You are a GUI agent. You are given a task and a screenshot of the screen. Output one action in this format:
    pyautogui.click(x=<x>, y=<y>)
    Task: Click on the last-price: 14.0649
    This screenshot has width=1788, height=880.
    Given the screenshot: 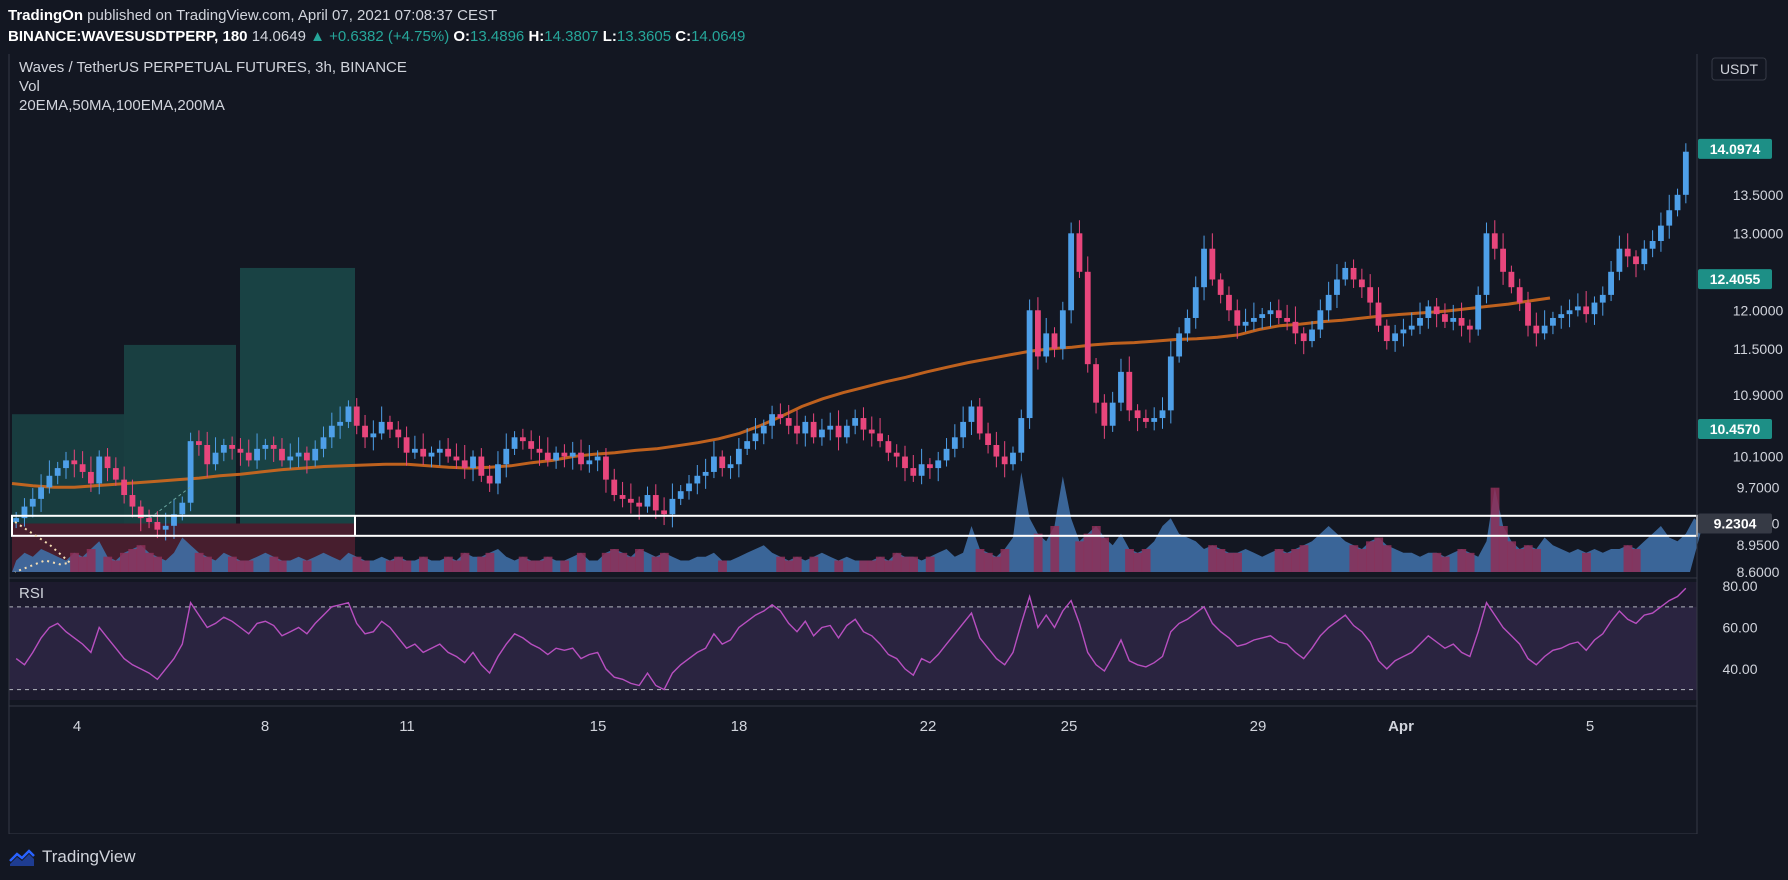 What is the action you would take?
    pyautogui.click(x=278, y=36)
    